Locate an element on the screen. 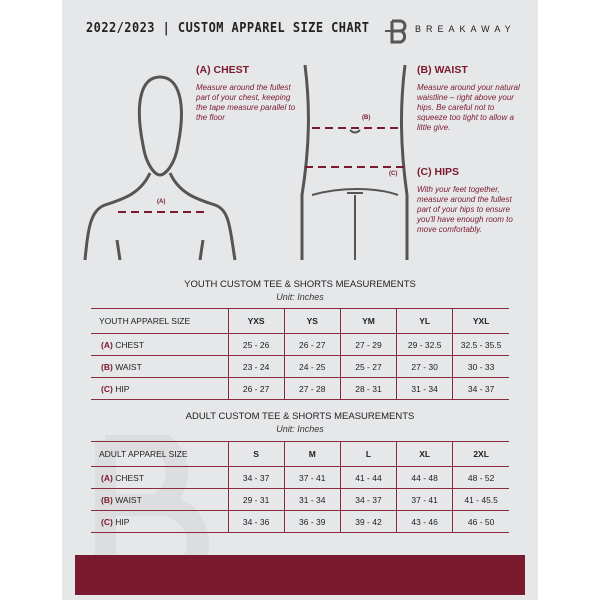  adult-unit: Unit: Inches is located at coordinates (300, 429).